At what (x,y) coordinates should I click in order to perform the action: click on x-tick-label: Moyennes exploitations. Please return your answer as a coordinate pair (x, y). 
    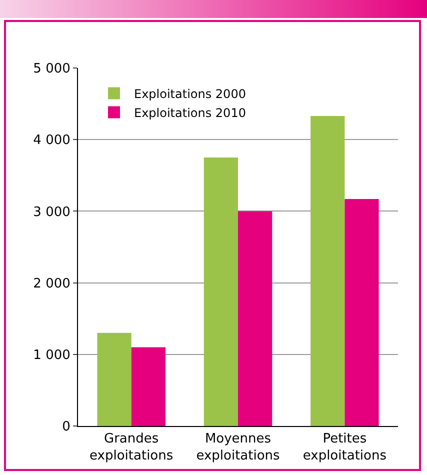
    Looking at the image, I should click on (238, 448).